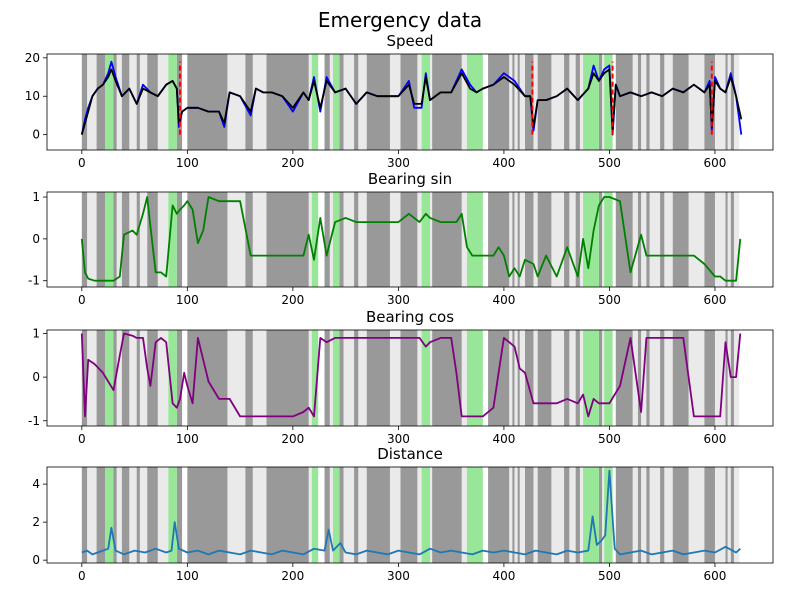  What do you see at coordinates (400, 20) in the screenshot?
I see `figure-title: Emergency data` at bounding box center [400, 20].